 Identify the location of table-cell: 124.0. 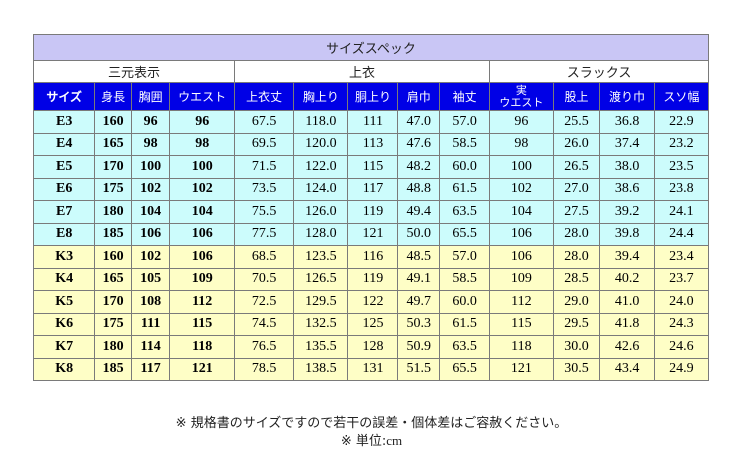
(321, 189).